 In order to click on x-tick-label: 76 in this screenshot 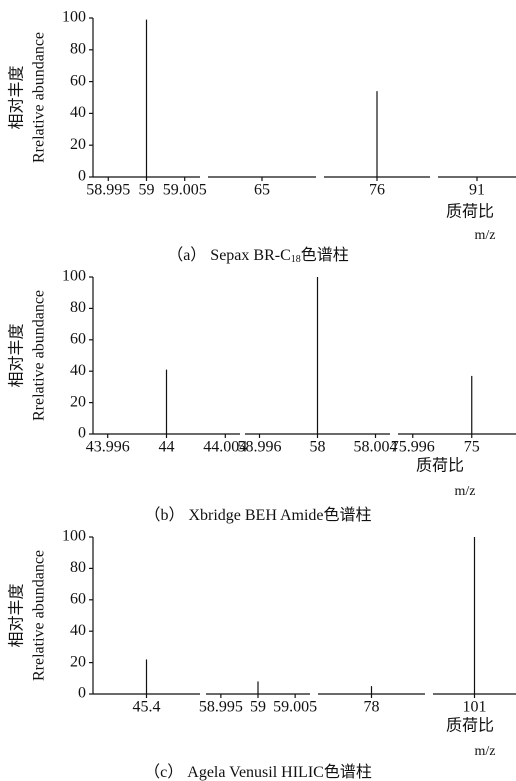, I will do `click(377, 190)`.